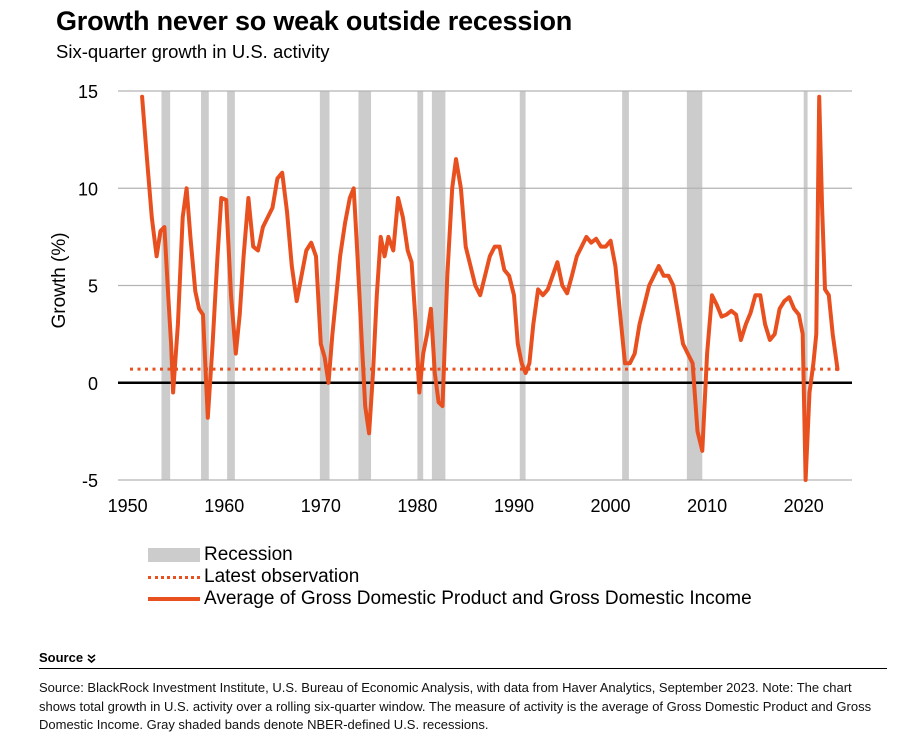 This screenshot has height=753, width=908. I want to click on x-tick-label: 2010, so click(707, 506).